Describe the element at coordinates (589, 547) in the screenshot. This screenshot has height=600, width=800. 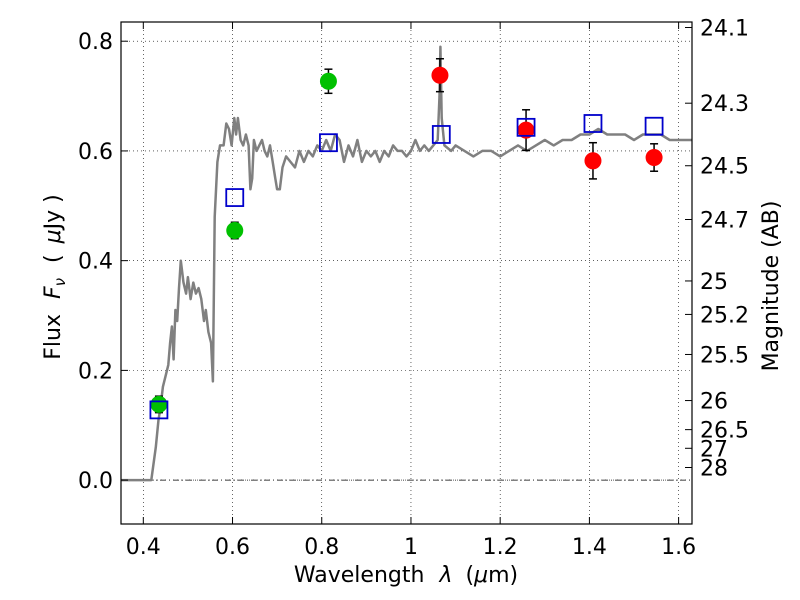
I see `x-tick-label: 1.4` at that location.